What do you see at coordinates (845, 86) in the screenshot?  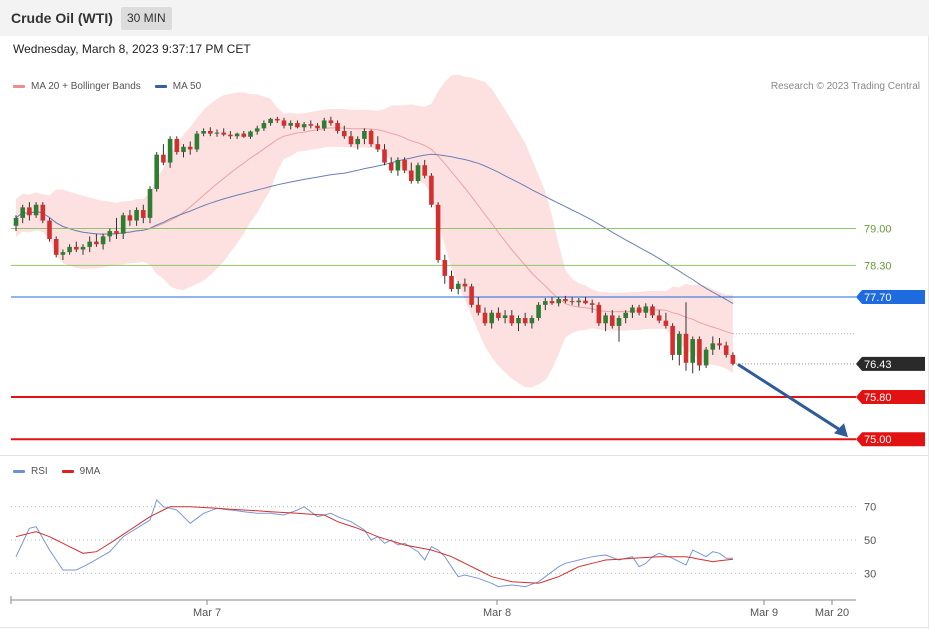 I see `credit-text: Research © 2023 Trading Central` at bounding box center [845, 86].